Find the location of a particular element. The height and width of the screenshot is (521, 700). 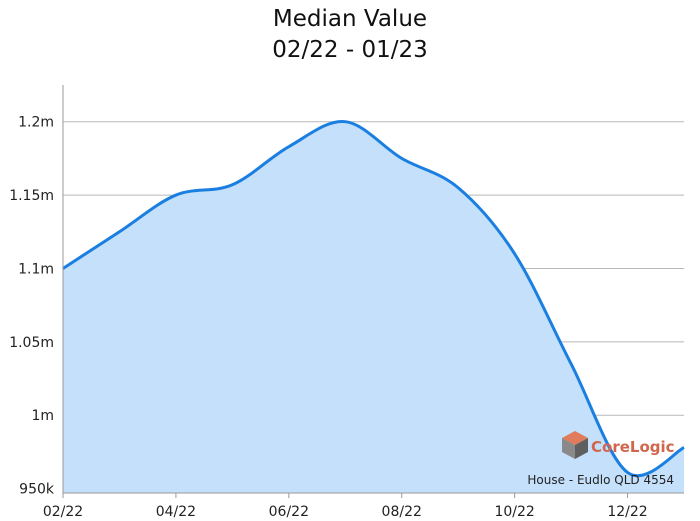

corelogic-logo: CoreLogic is located at coordinates (618, 445).